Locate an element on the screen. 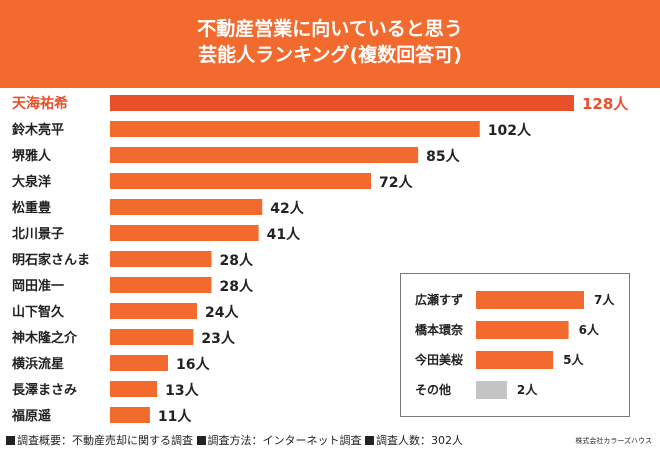 The height and width of the screenshot is (450, 660). category-label: 神木隆之介 is located at coordinates (45, 338).